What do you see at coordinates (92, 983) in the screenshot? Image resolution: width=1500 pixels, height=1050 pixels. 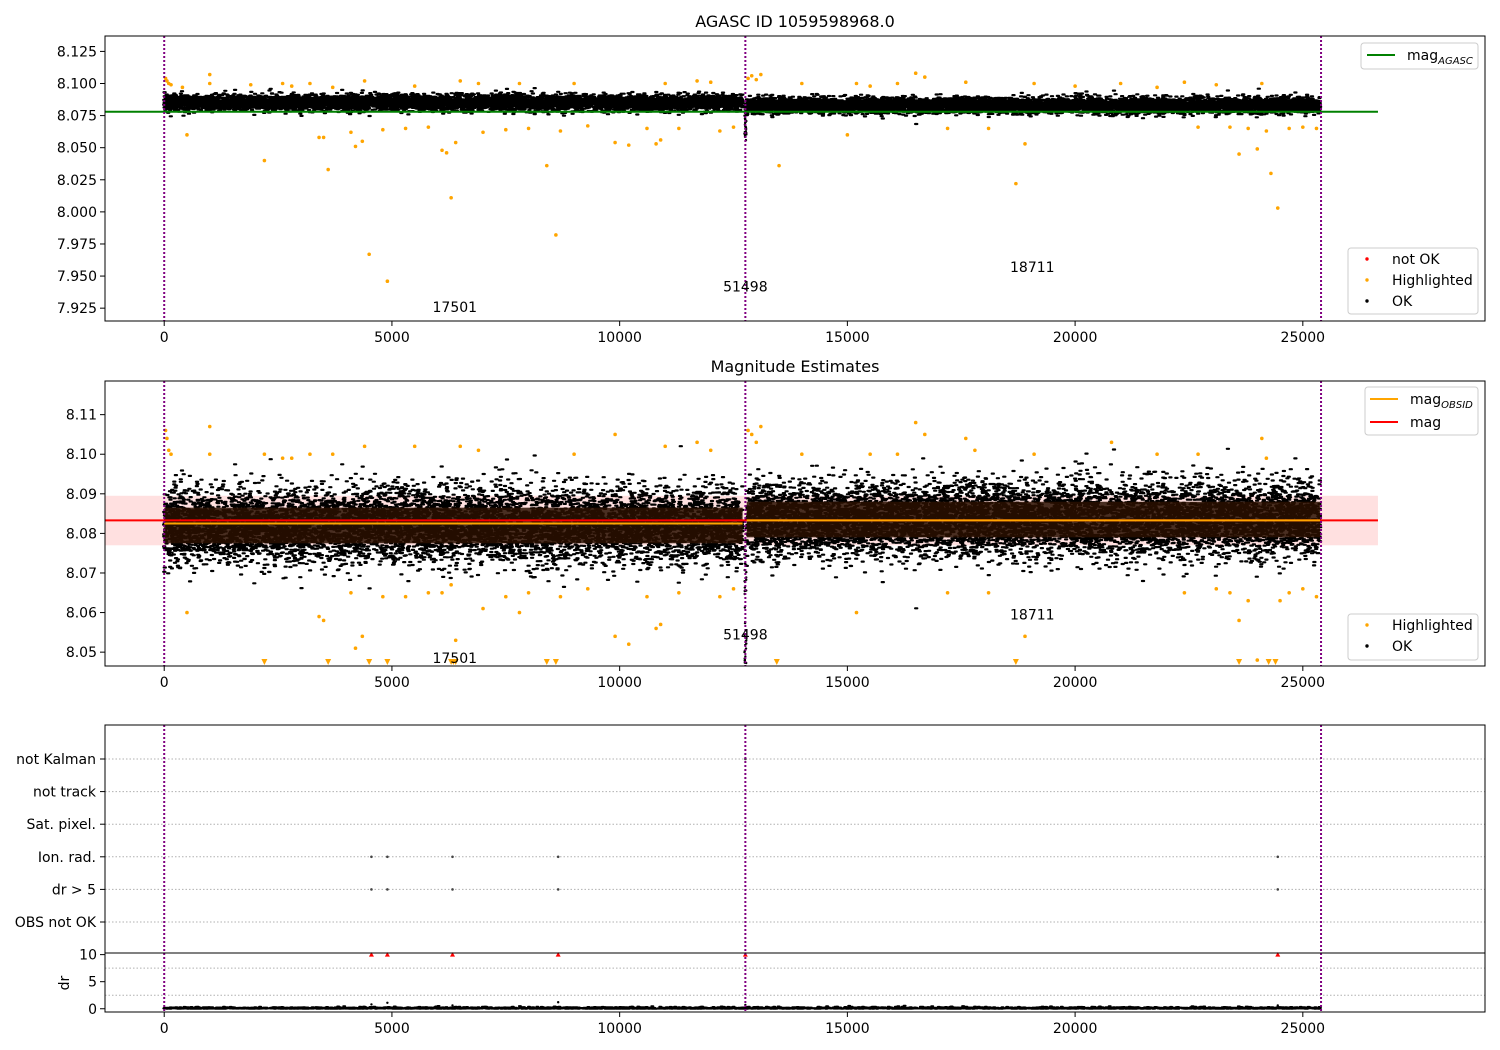 I see `y-tick-label: 5` at bounding box center [92, 983].